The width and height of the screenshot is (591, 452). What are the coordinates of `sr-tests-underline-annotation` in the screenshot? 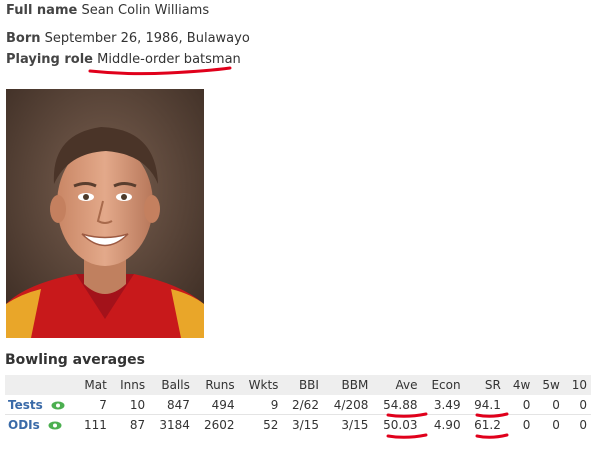 It's located at (492, 415).